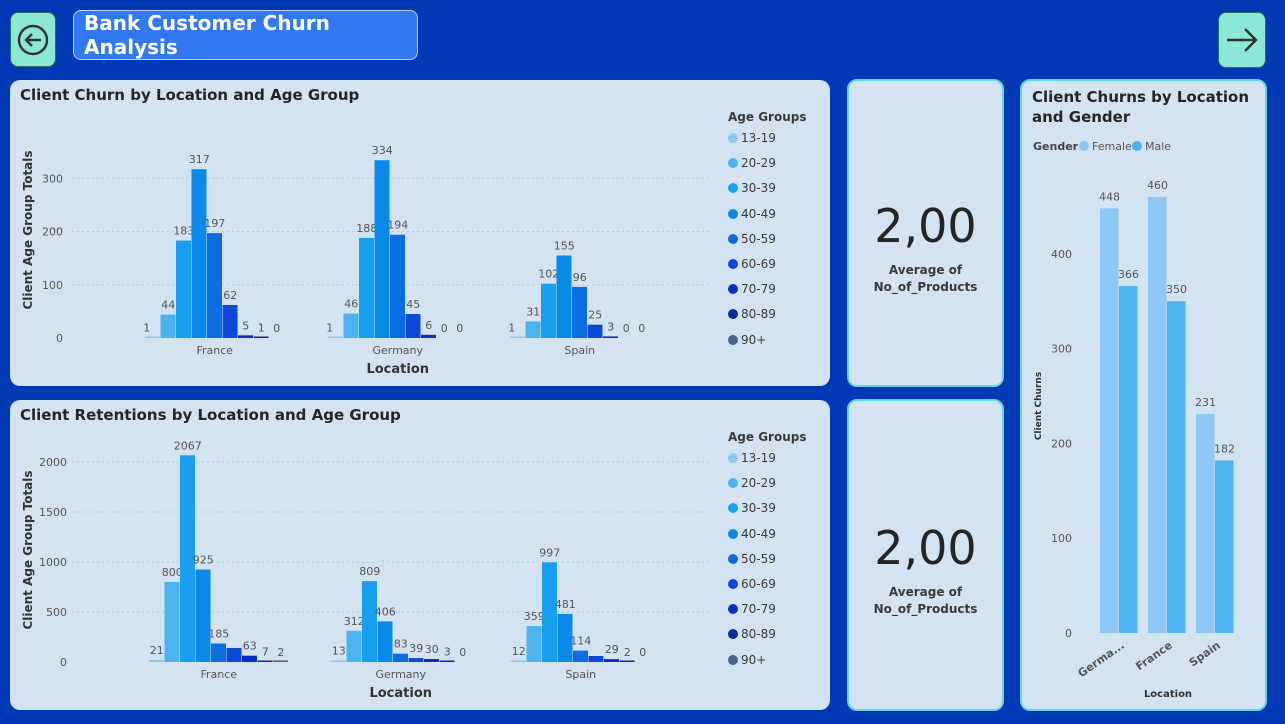 The height and width of the screenshot is (724, 1285). I want to click on kpi-label-line2: No_of_Products, so click(925, 609).